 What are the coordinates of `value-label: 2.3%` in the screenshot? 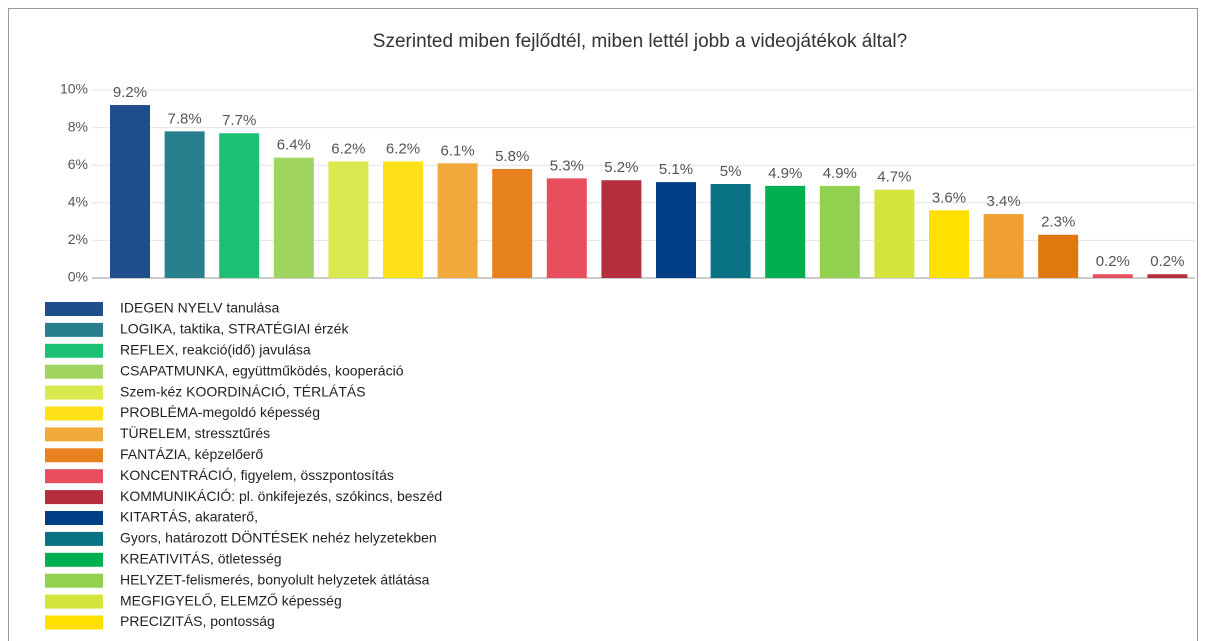 It's located at (1058, 222).